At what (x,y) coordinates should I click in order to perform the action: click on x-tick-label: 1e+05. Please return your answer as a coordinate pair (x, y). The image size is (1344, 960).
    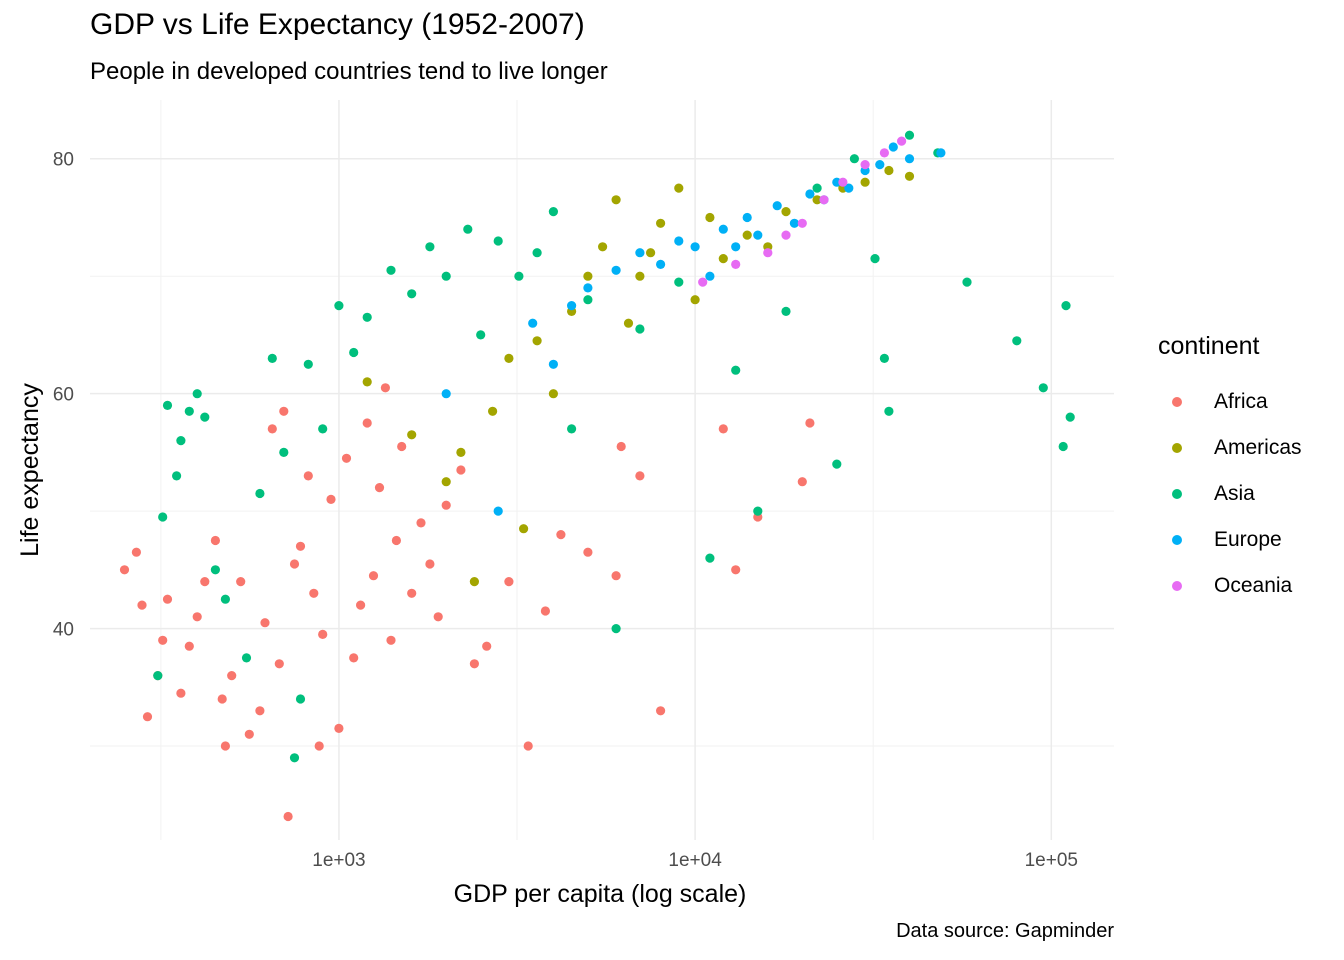
    Looking at the image, I should click on (1051, 860).